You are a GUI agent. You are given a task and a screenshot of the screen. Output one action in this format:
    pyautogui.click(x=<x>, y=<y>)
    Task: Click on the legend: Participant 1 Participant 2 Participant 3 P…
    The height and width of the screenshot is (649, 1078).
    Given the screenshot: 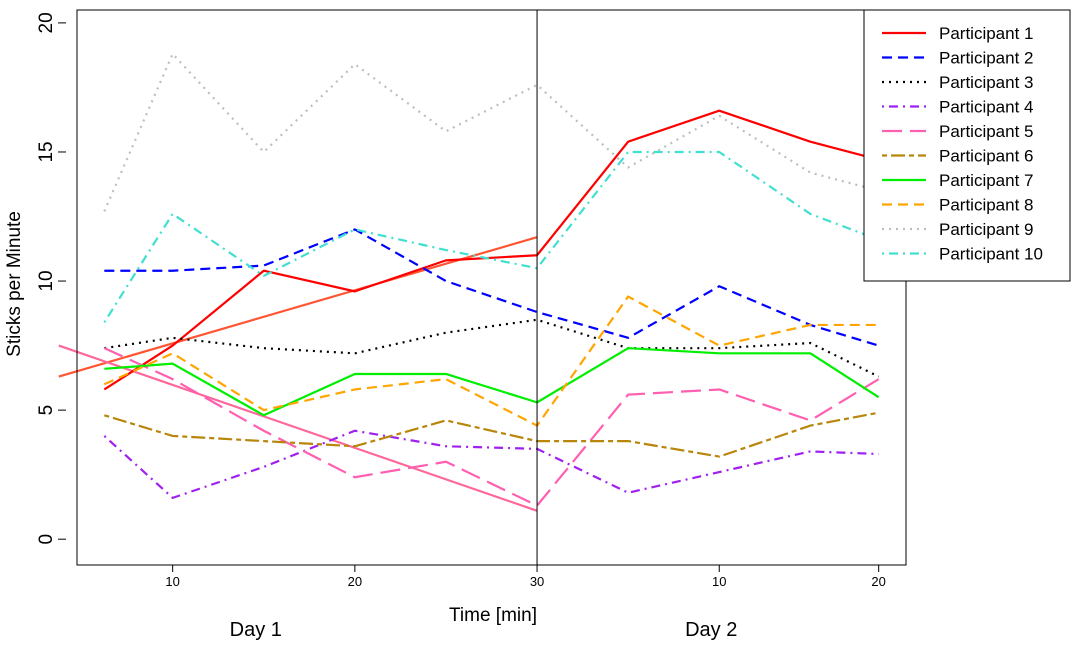 What is the action you would take?
    pyautogui.click(x=967, y=145)
    